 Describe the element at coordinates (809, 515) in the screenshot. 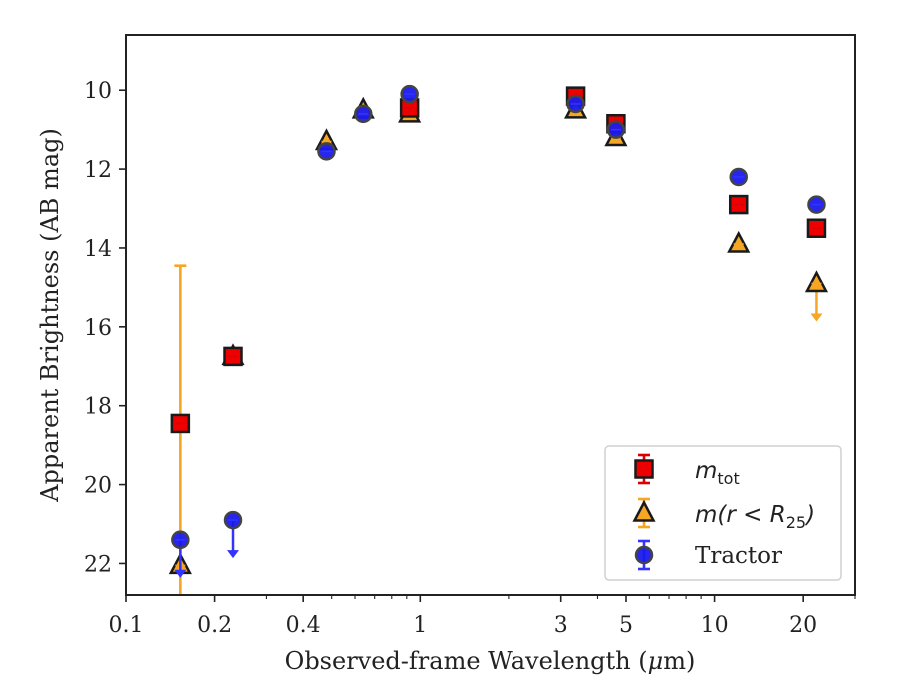

I see `legend-mr25-end: )` at that location.